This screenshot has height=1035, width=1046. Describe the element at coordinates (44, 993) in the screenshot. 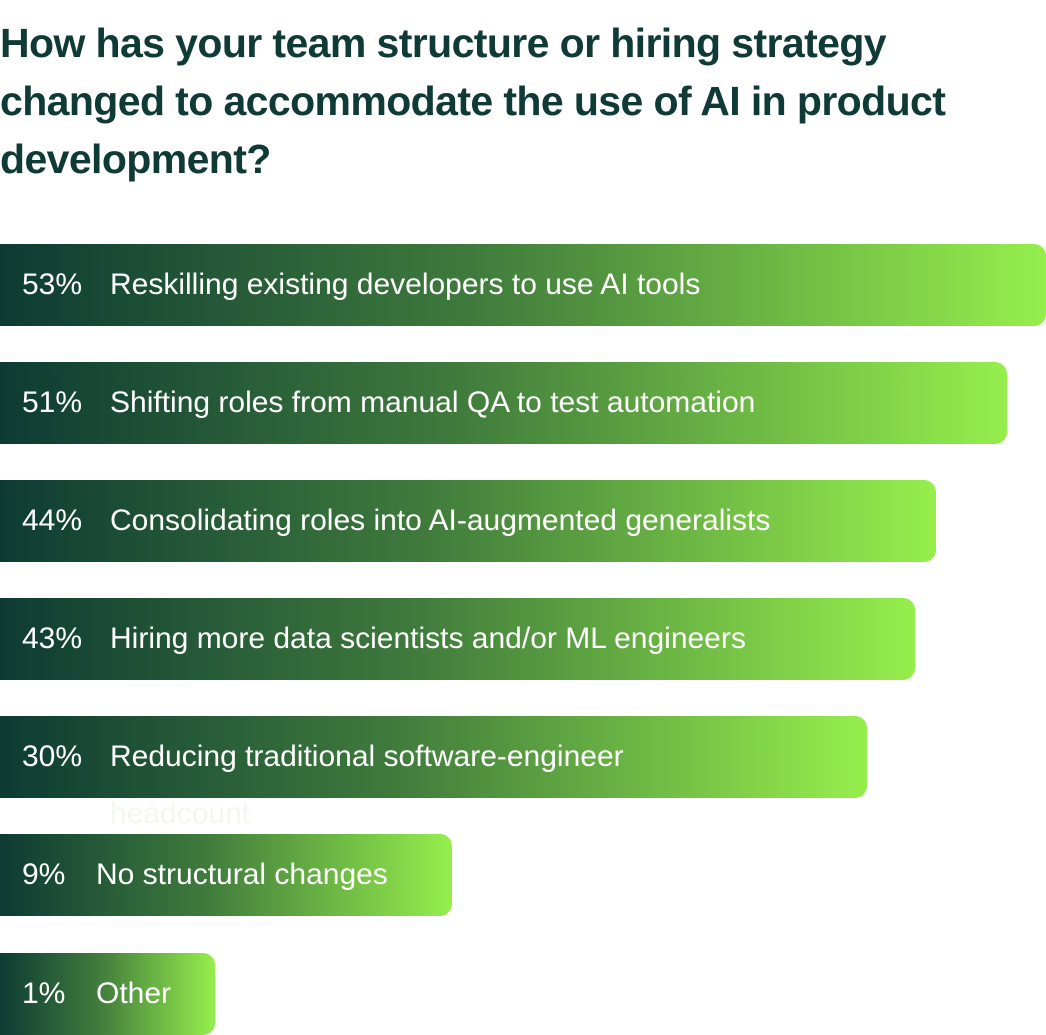

I see `bar-percent-label: 1%` at that location.